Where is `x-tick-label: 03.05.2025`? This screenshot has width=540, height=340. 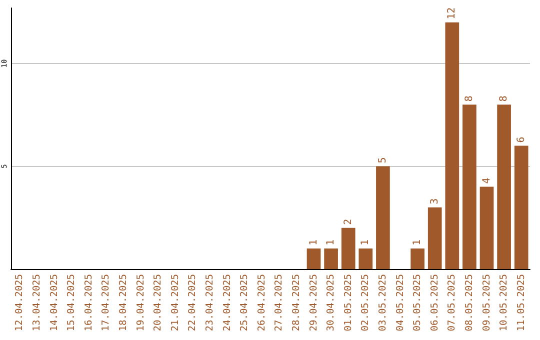 x-tick-label: 03.05.2025 is located at coordinates (382, 303).